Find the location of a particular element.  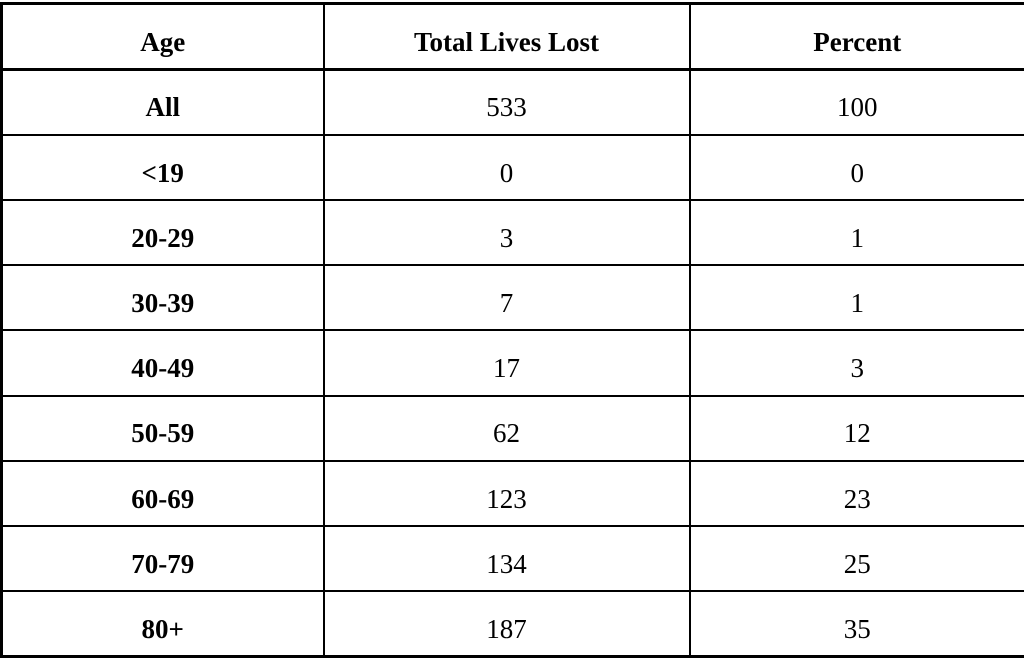

cell-age: 70-79 is located at coordinates (162, 559).